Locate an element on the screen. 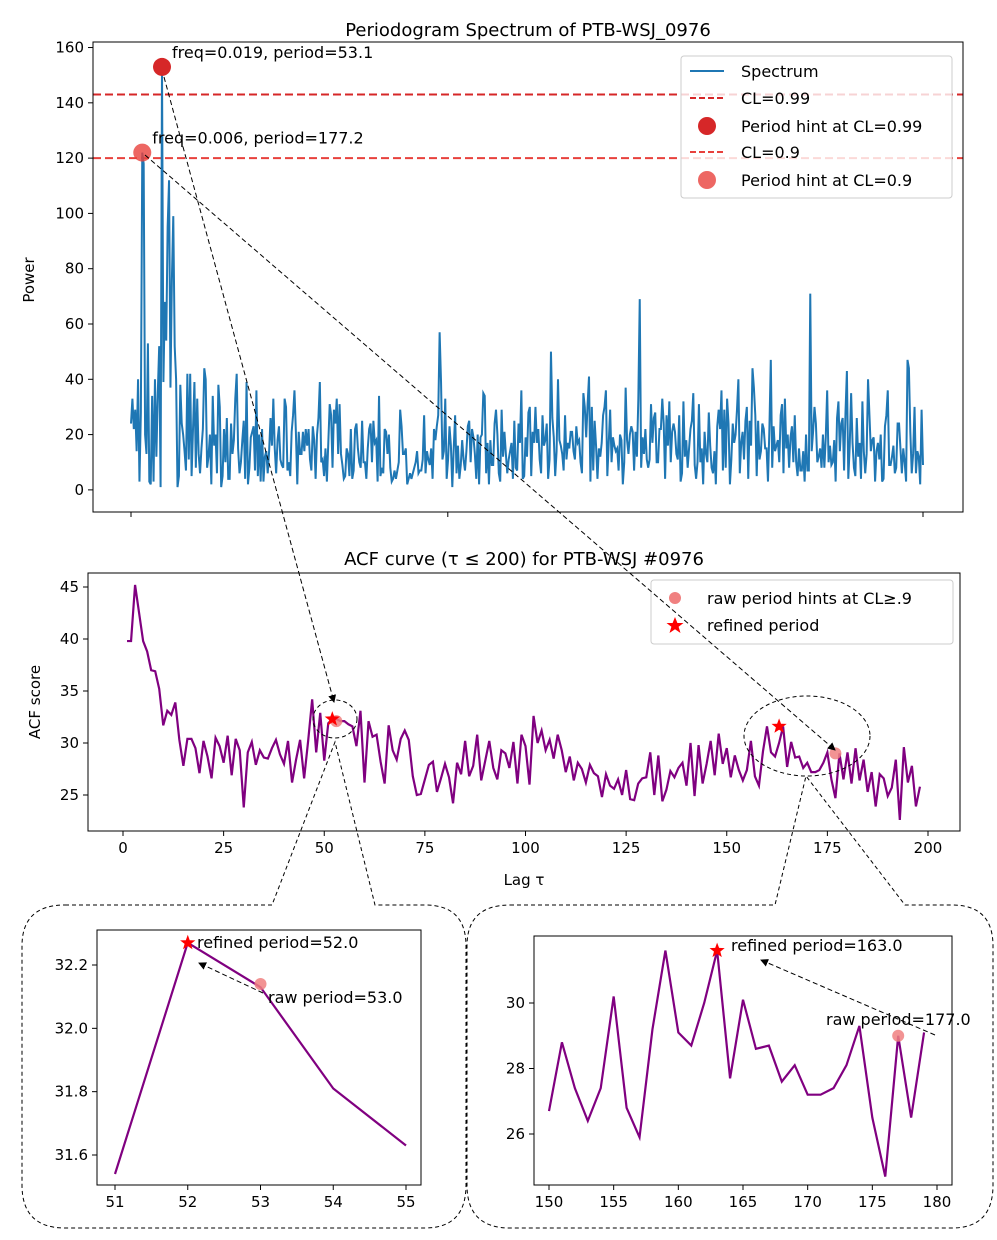  peak-label: freq=0.019, period=53.1 is located at coordinates (272, 52).